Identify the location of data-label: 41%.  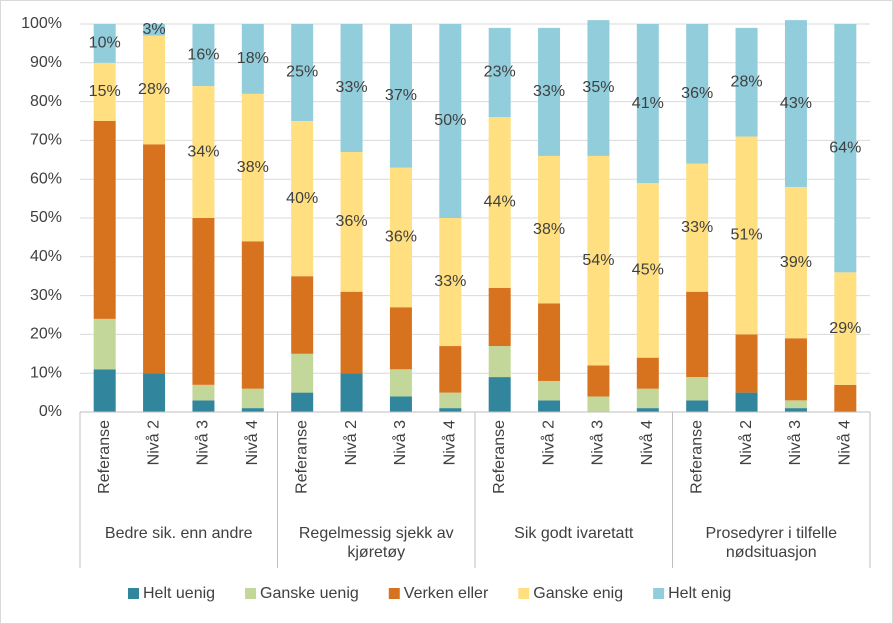
(648, 103).